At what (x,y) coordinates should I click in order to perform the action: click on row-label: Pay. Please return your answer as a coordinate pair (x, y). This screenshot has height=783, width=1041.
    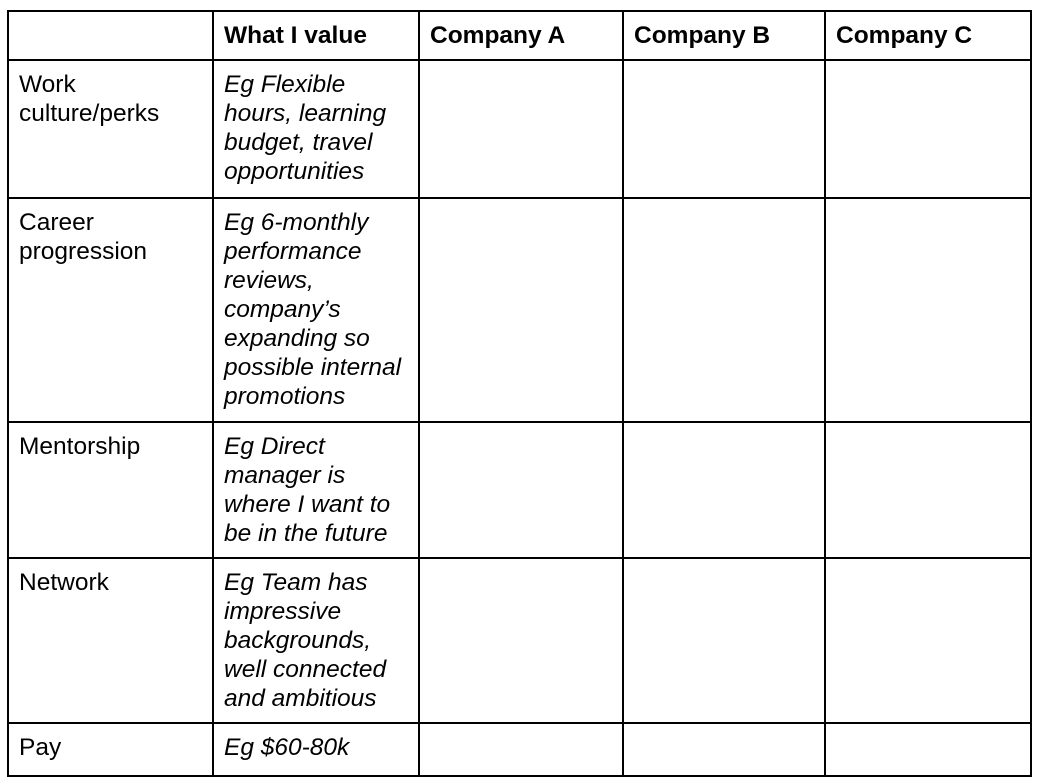
    Looking at the image, I should click on (110, 749).